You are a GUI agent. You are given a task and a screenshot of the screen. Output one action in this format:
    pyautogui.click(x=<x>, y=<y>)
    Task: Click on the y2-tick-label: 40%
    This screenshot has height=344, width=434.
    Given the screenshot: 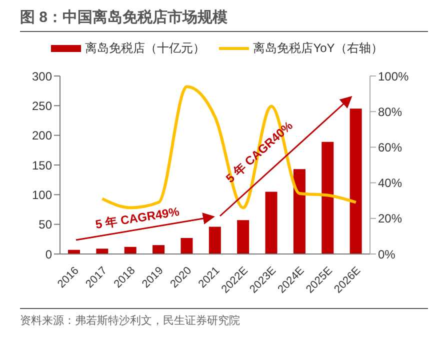 What is the action you would take?
    pyautogui.click(x=390, y=183)
    